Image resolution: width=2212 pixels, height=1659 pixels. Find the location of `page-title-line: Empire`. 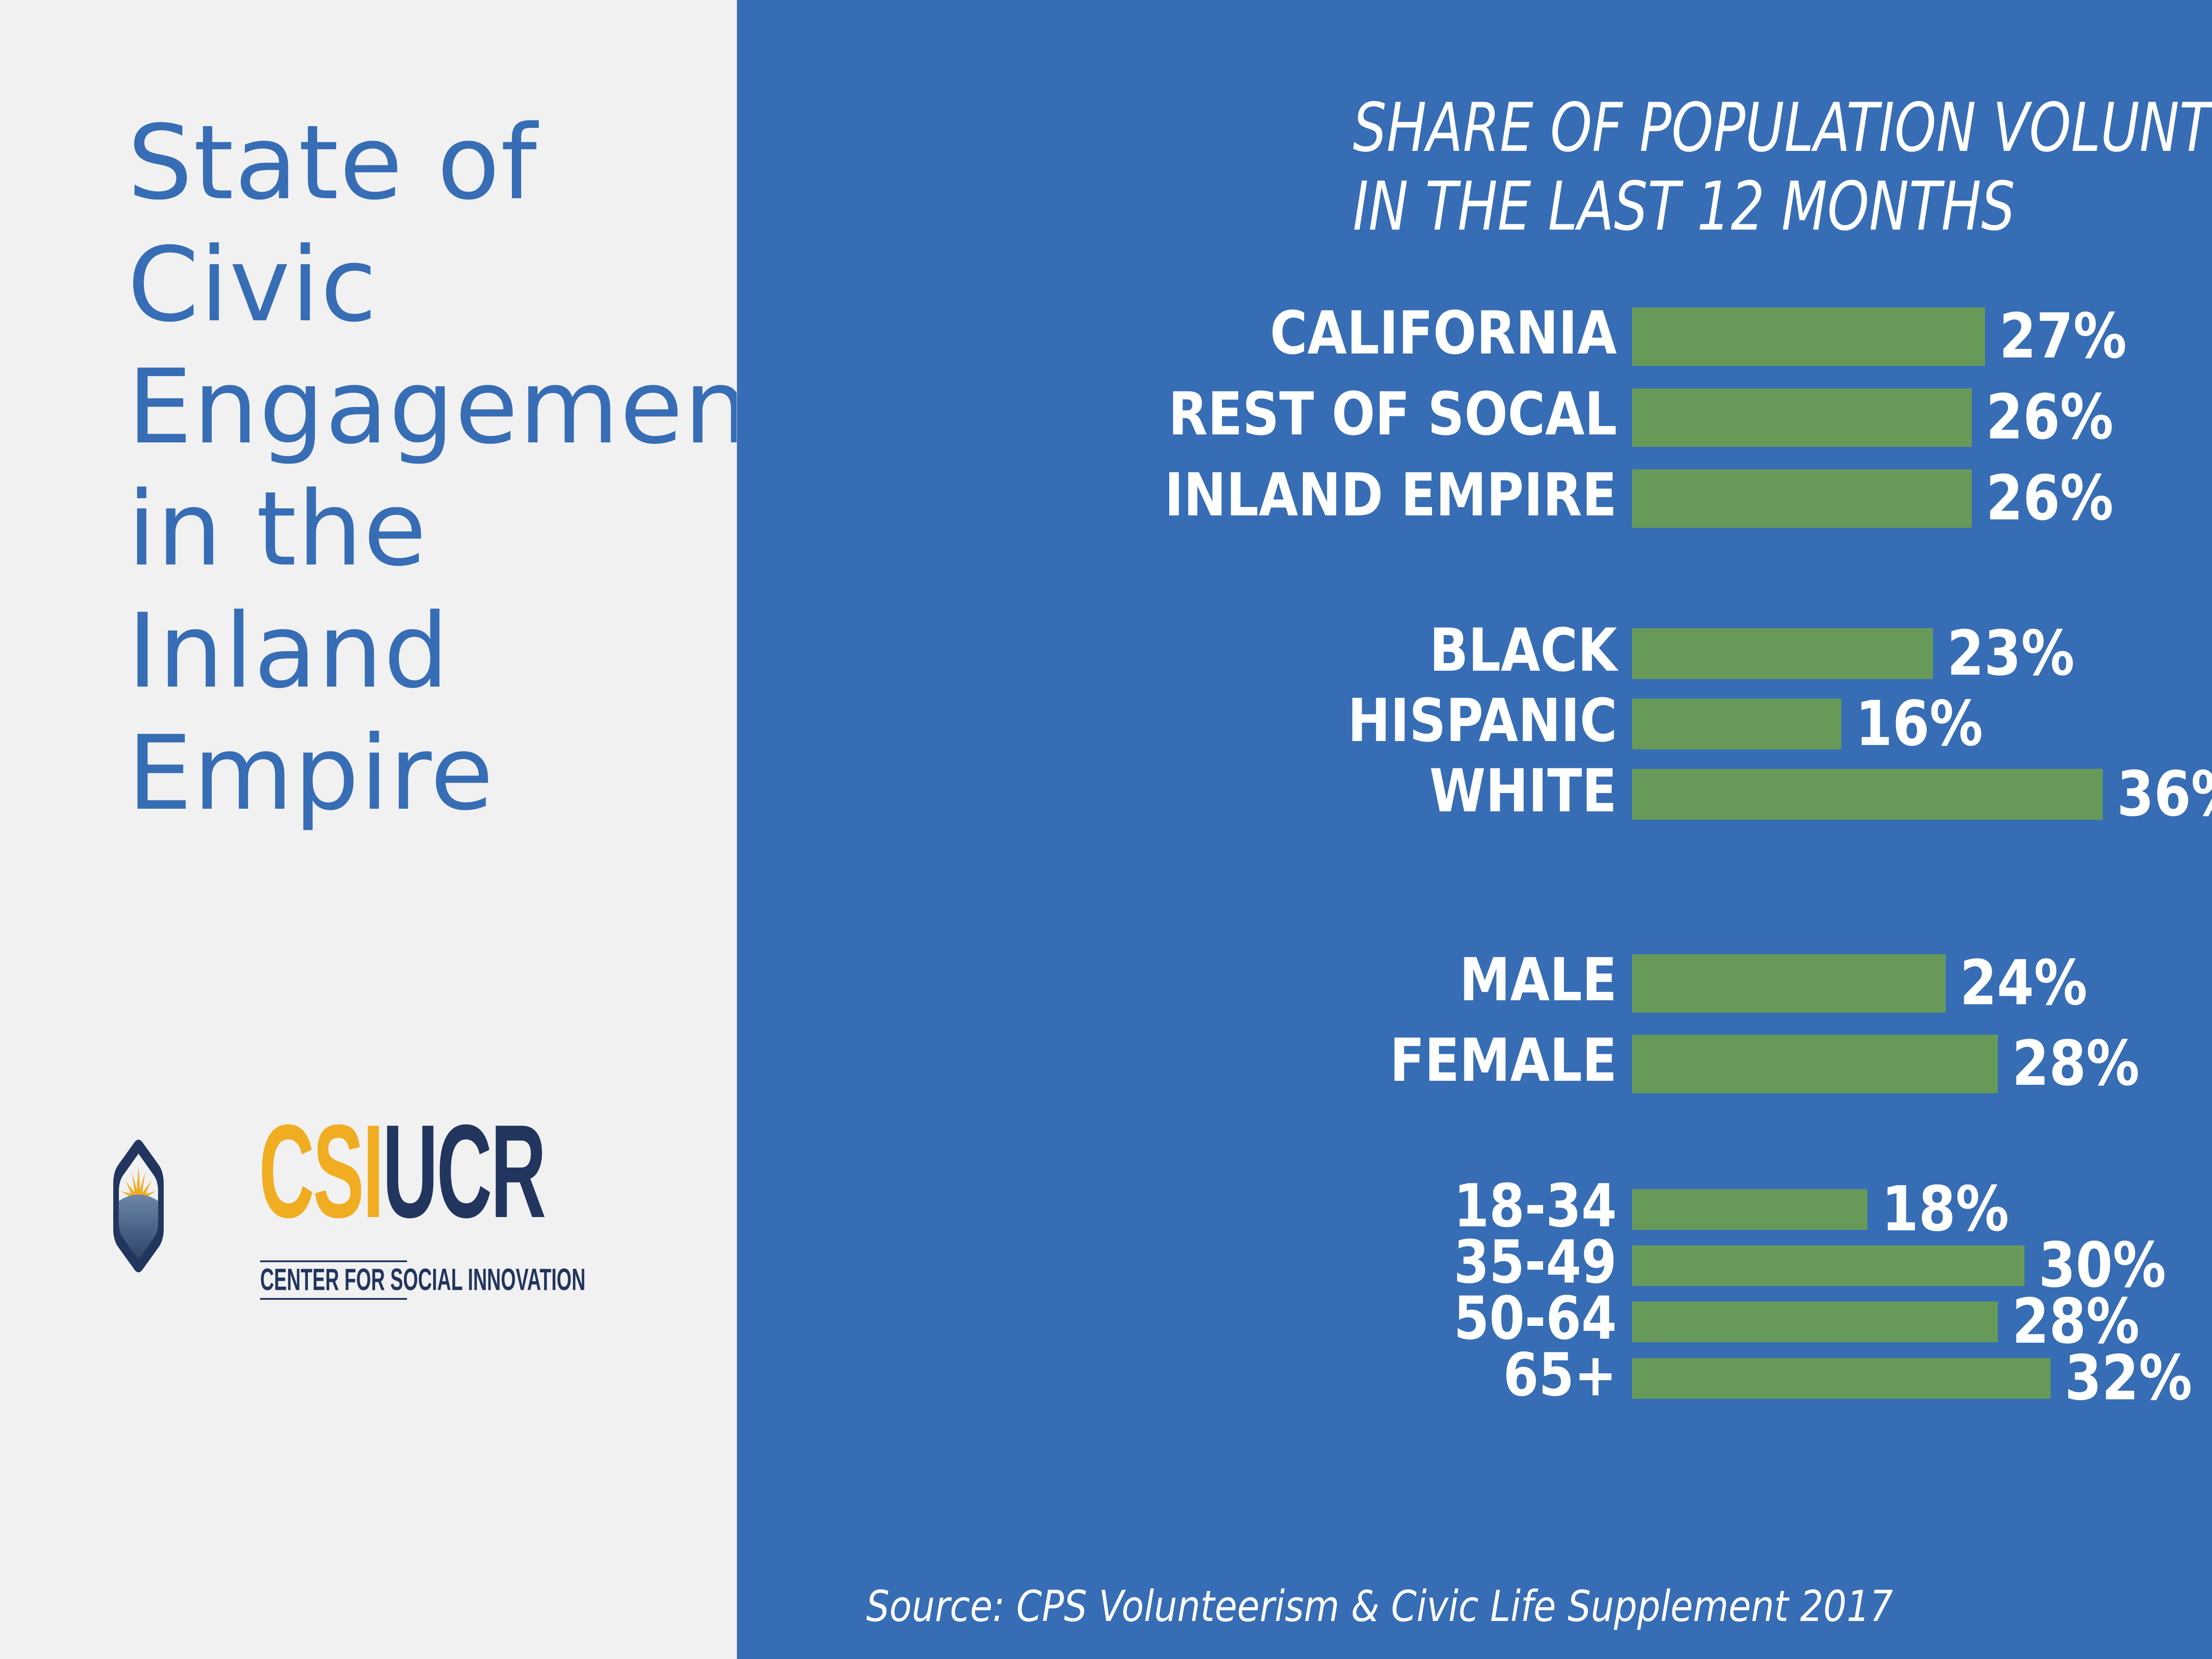

page-title-line: Empire is located at coordinates (311, 774).